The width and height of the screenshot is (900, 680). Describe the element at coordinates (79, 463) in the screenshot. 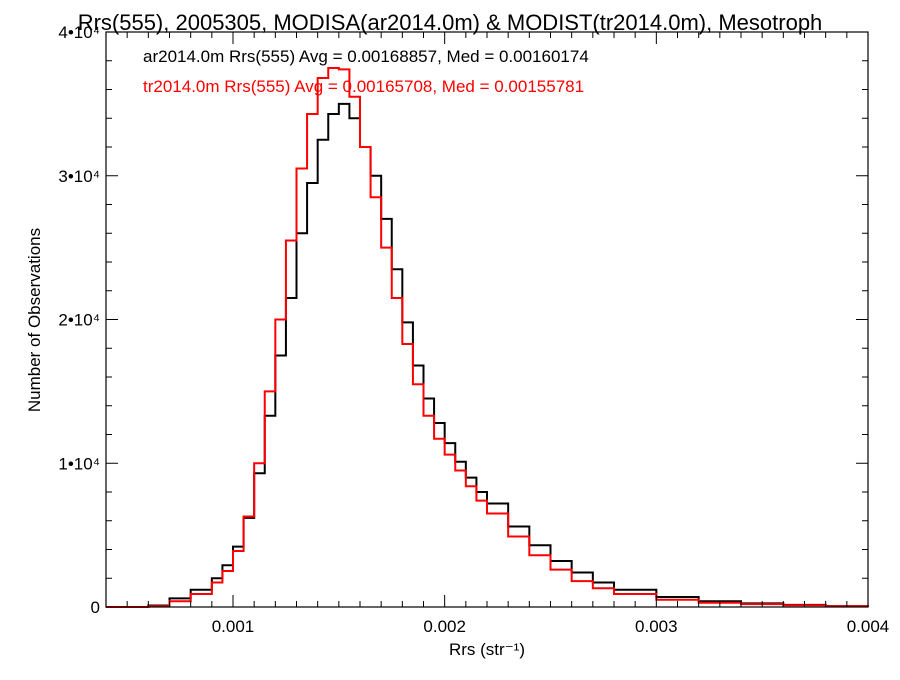

I see `y-tick-label: 1•10⁴` at that location.